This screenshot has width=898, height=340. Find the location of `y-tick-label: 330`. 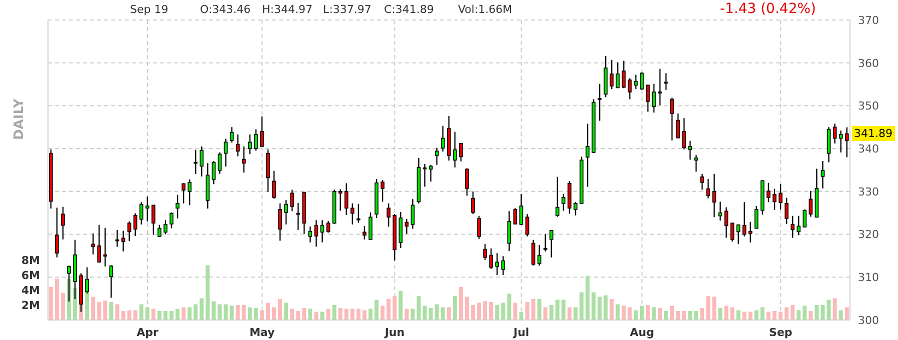

y-tick-label: 330 is located at coordinates (868, 191).